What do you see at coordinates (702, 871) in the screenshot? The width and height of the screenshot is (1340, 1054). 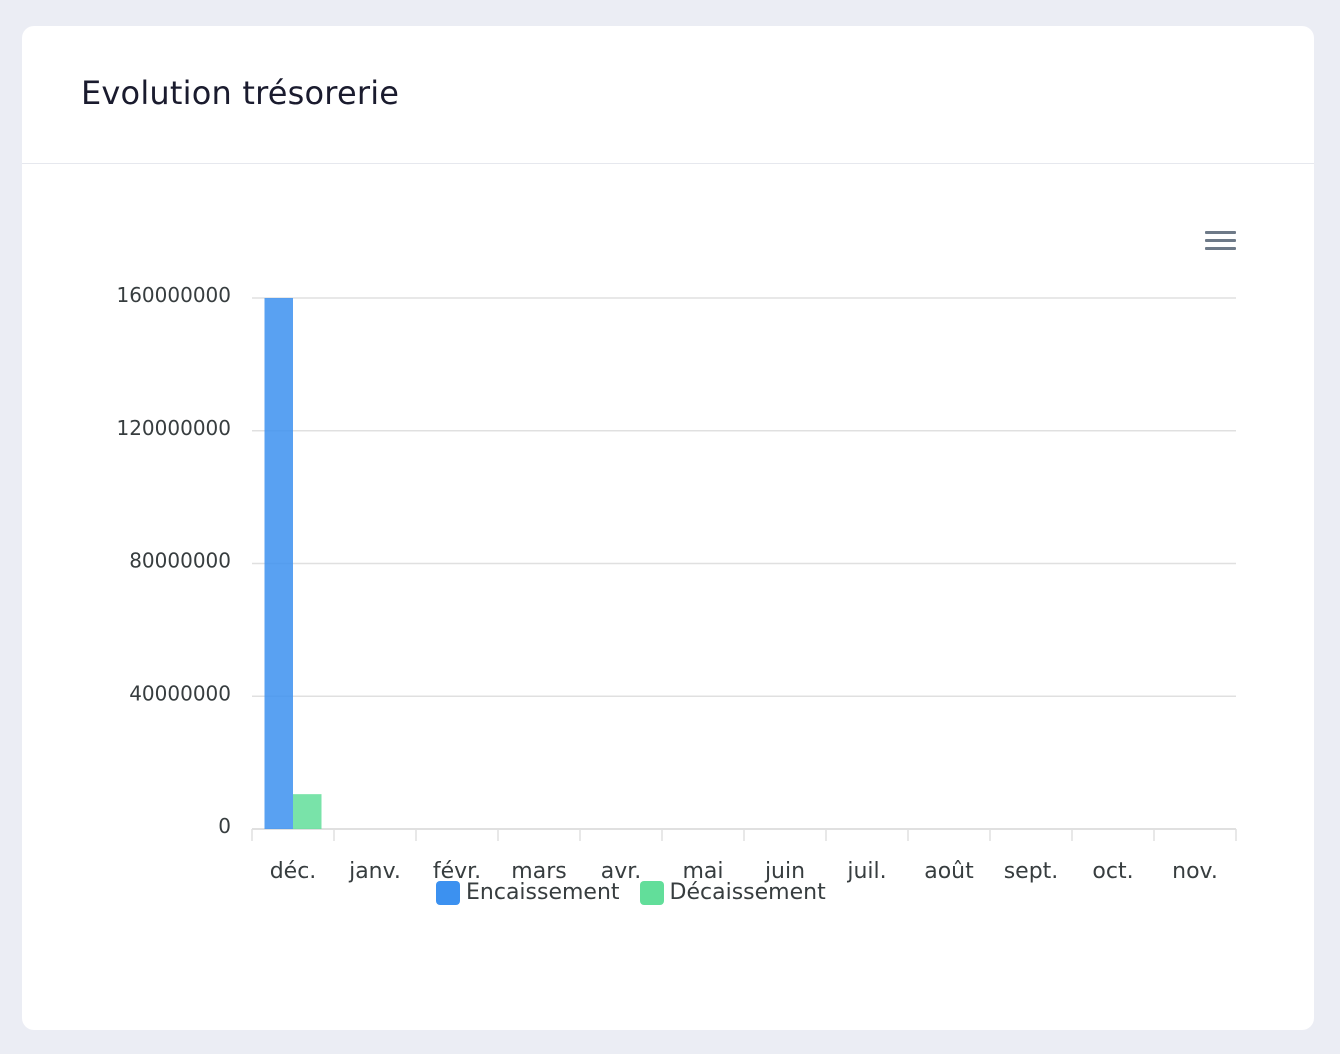 I see `x-tick-label: mai` at bounding box center [702, 871].